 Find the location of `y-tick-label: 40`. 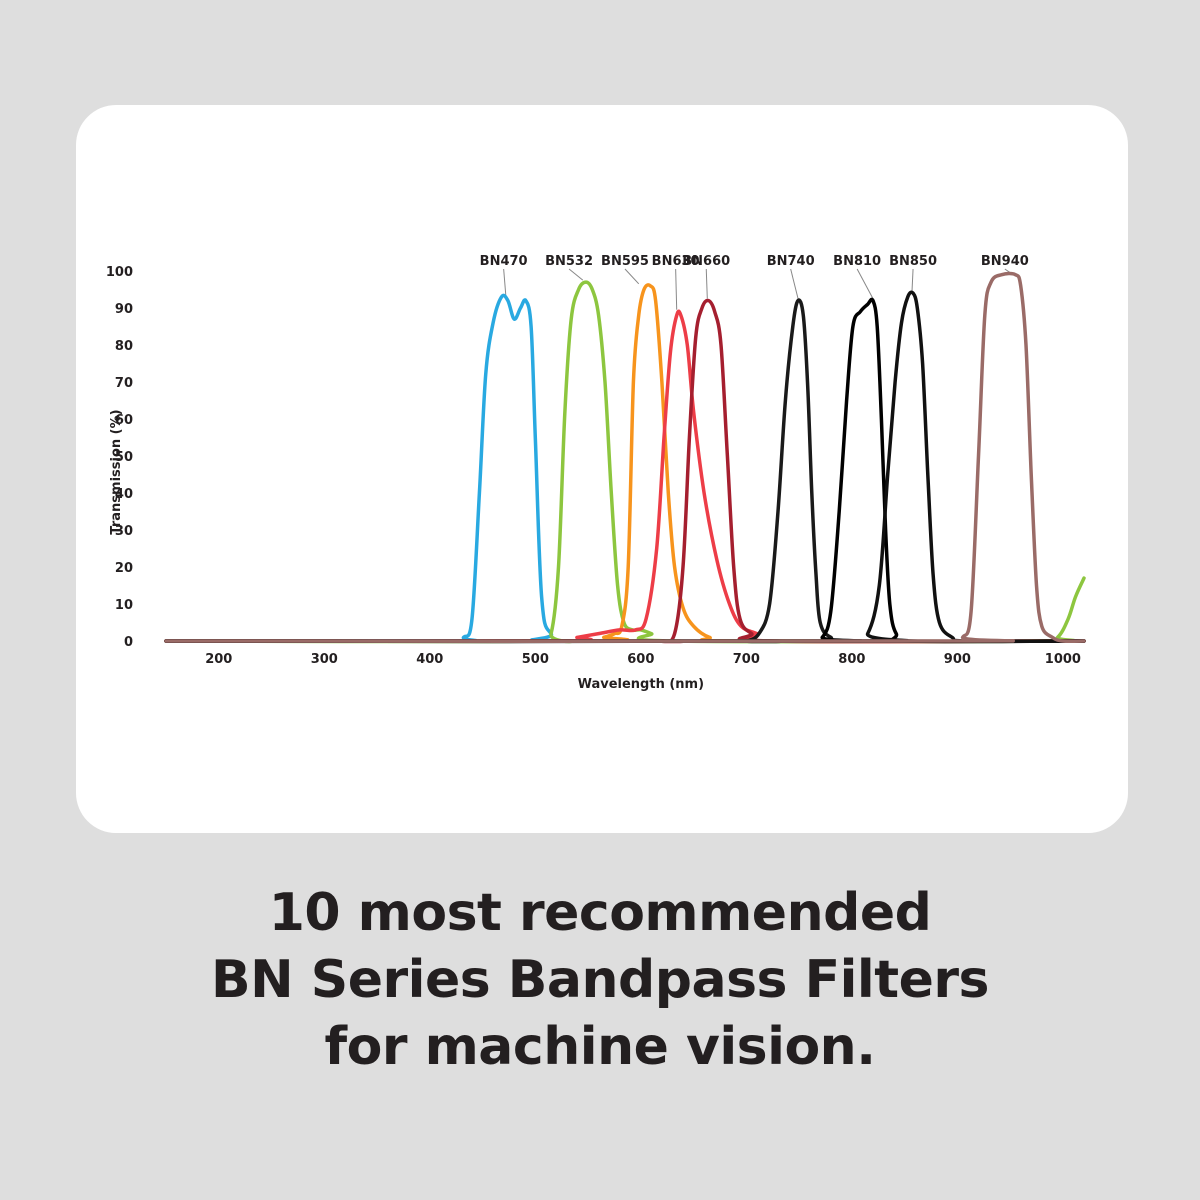

y-tick-label: 40 is located at coordinates (124, 494).